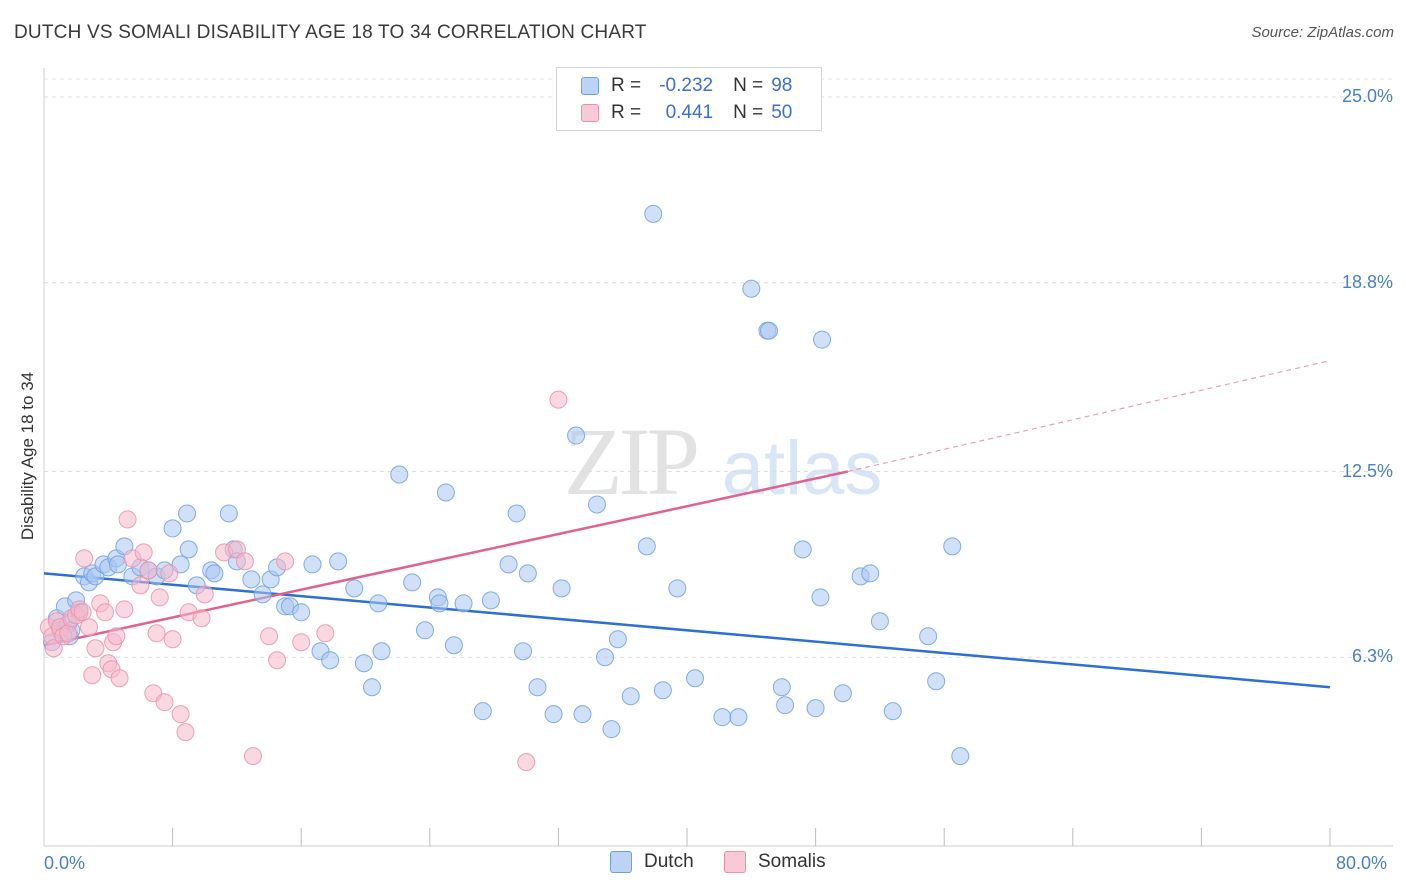 The height and width of the screenshot is (892, 1406). Describe the element at coordinates (669, 861) in the screenshot. I see `legend-label-dutch: Dutch` at that location.